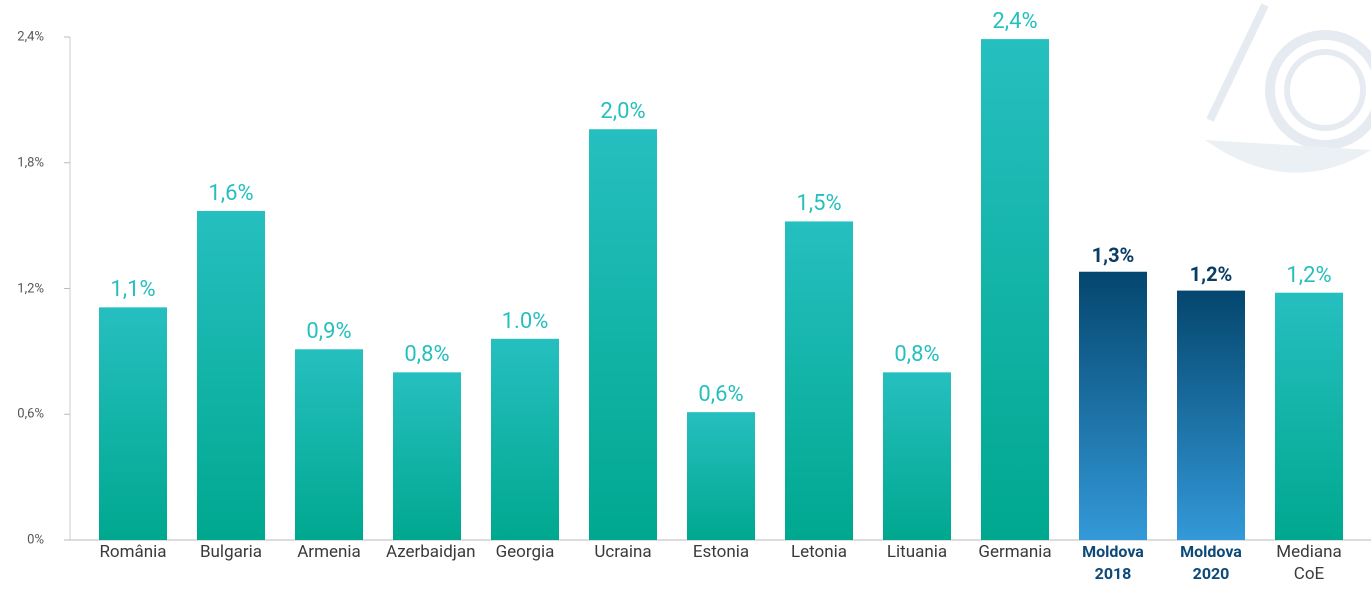 The height and width of the screenshot is (590, 1371). I want to click on value-label: 0,6%, so click(721, 395).